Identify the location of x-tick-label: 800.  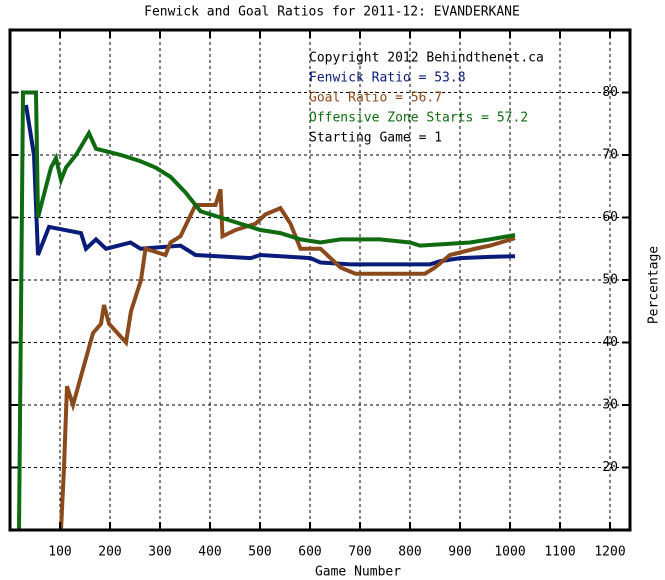
(409, 552).